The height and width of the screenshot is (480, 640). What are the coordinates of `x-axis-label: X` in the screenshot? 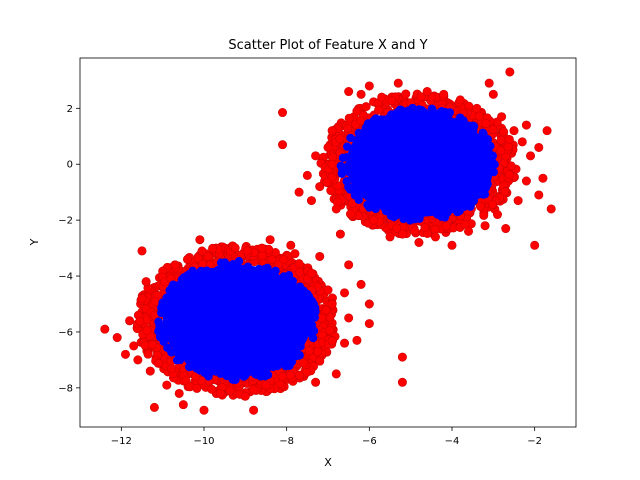 It's located at (328, 462).